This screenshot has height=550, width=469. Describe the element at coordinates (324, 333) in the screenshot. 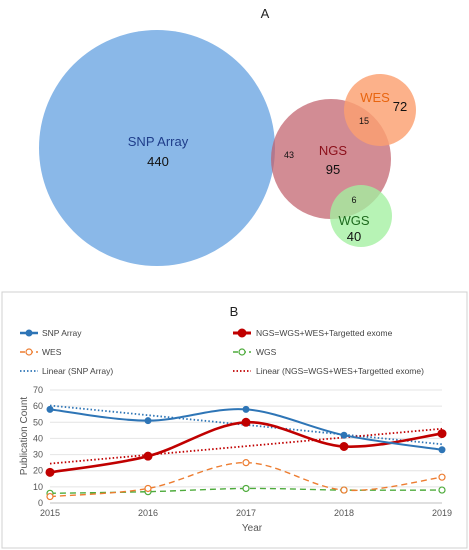

I see `legend-label-ngs: NGS=WGS+WES+Targetted exome` at that location.